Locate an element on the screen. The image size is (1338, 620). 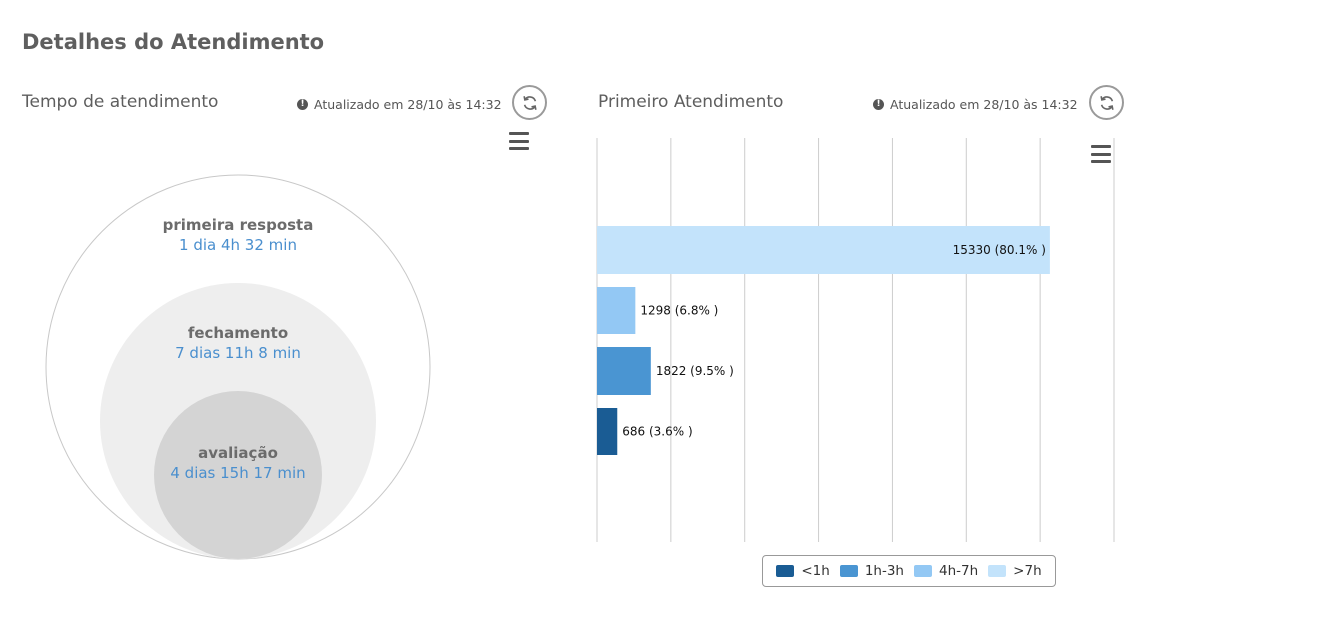
left-refresh-button is located at coordinates (529, 102).